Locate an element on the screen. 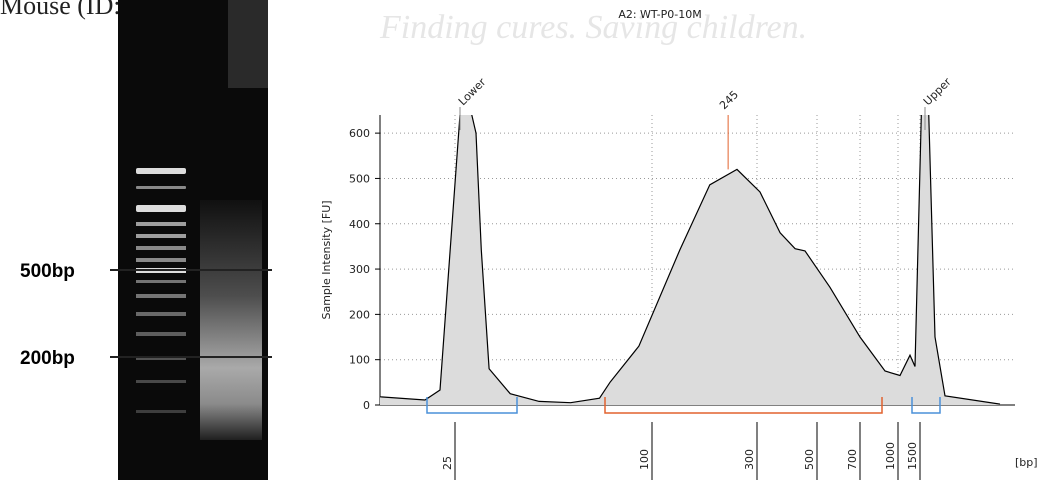 This screenshot has width=1040, height=480. x-tick-label: 100 is located at coordinates (644, 459).